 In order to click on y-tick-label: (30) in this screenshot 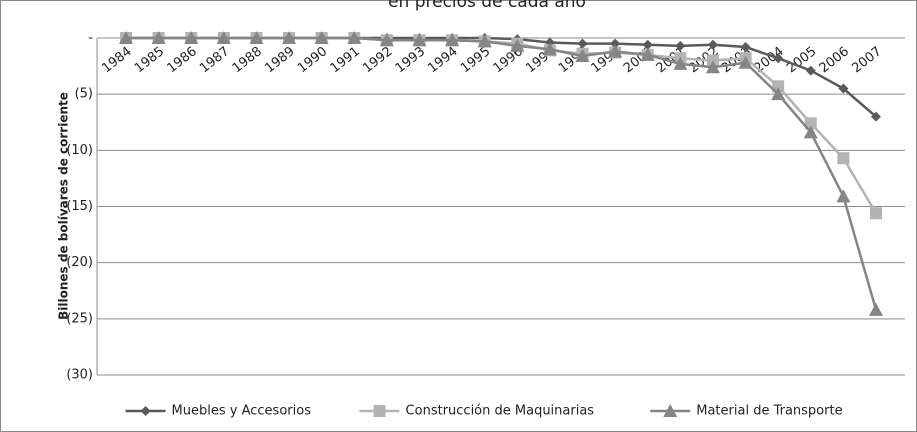, I will do `click(79, 375)`.